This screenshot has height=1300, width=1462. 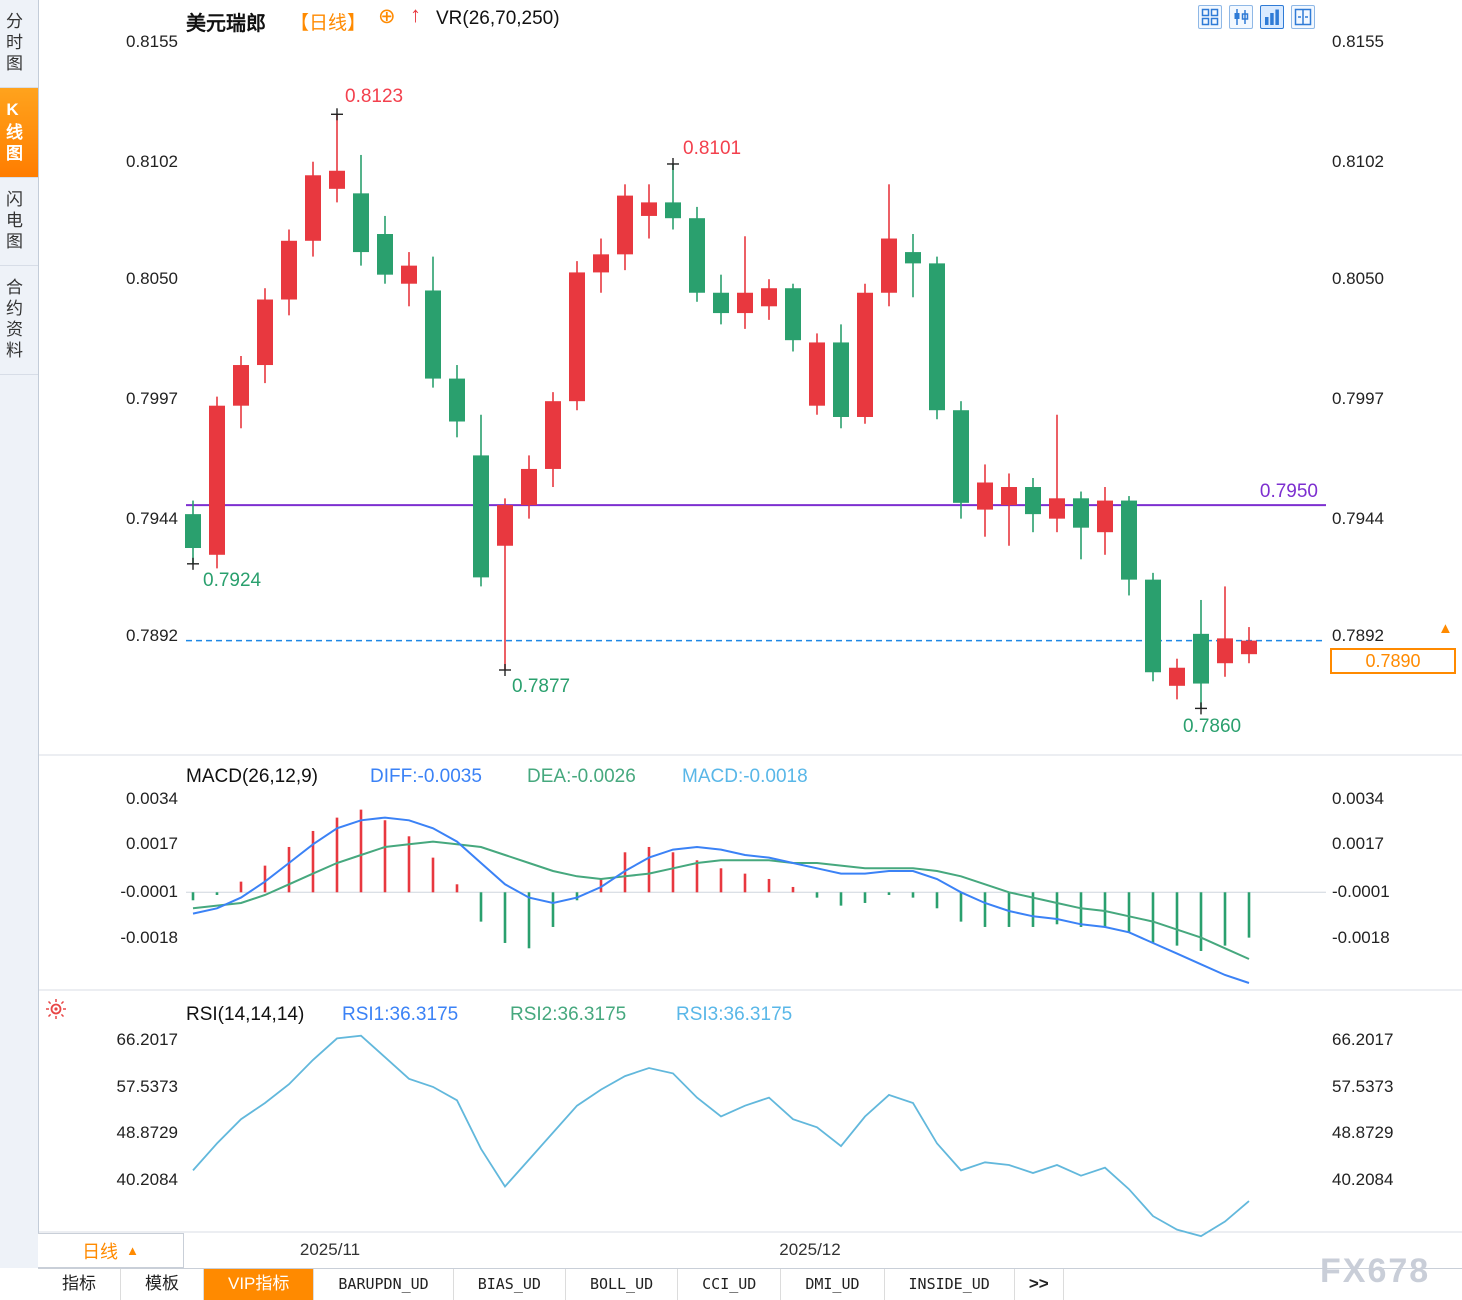 What do you see at coordinates (1039, 1284) in the screenshot?
I see `more-indicators-button: >>` at bounding box center [1039, 1284].